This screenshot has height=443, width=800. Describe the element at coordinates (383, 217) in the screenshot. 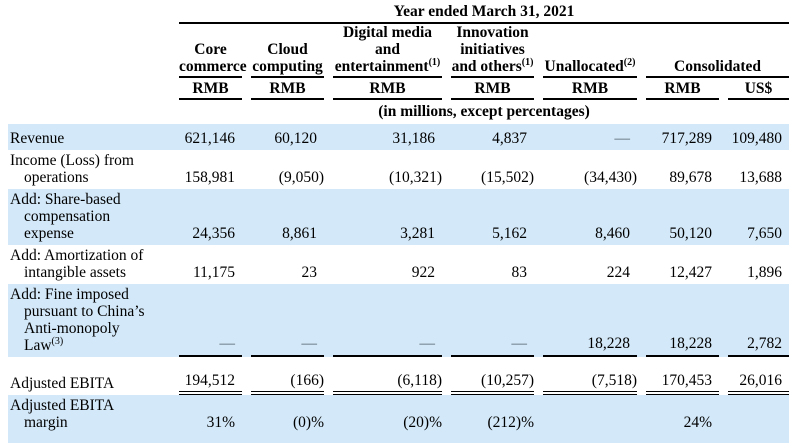

I see `value-cell-digital-media: 3,281` at that location.